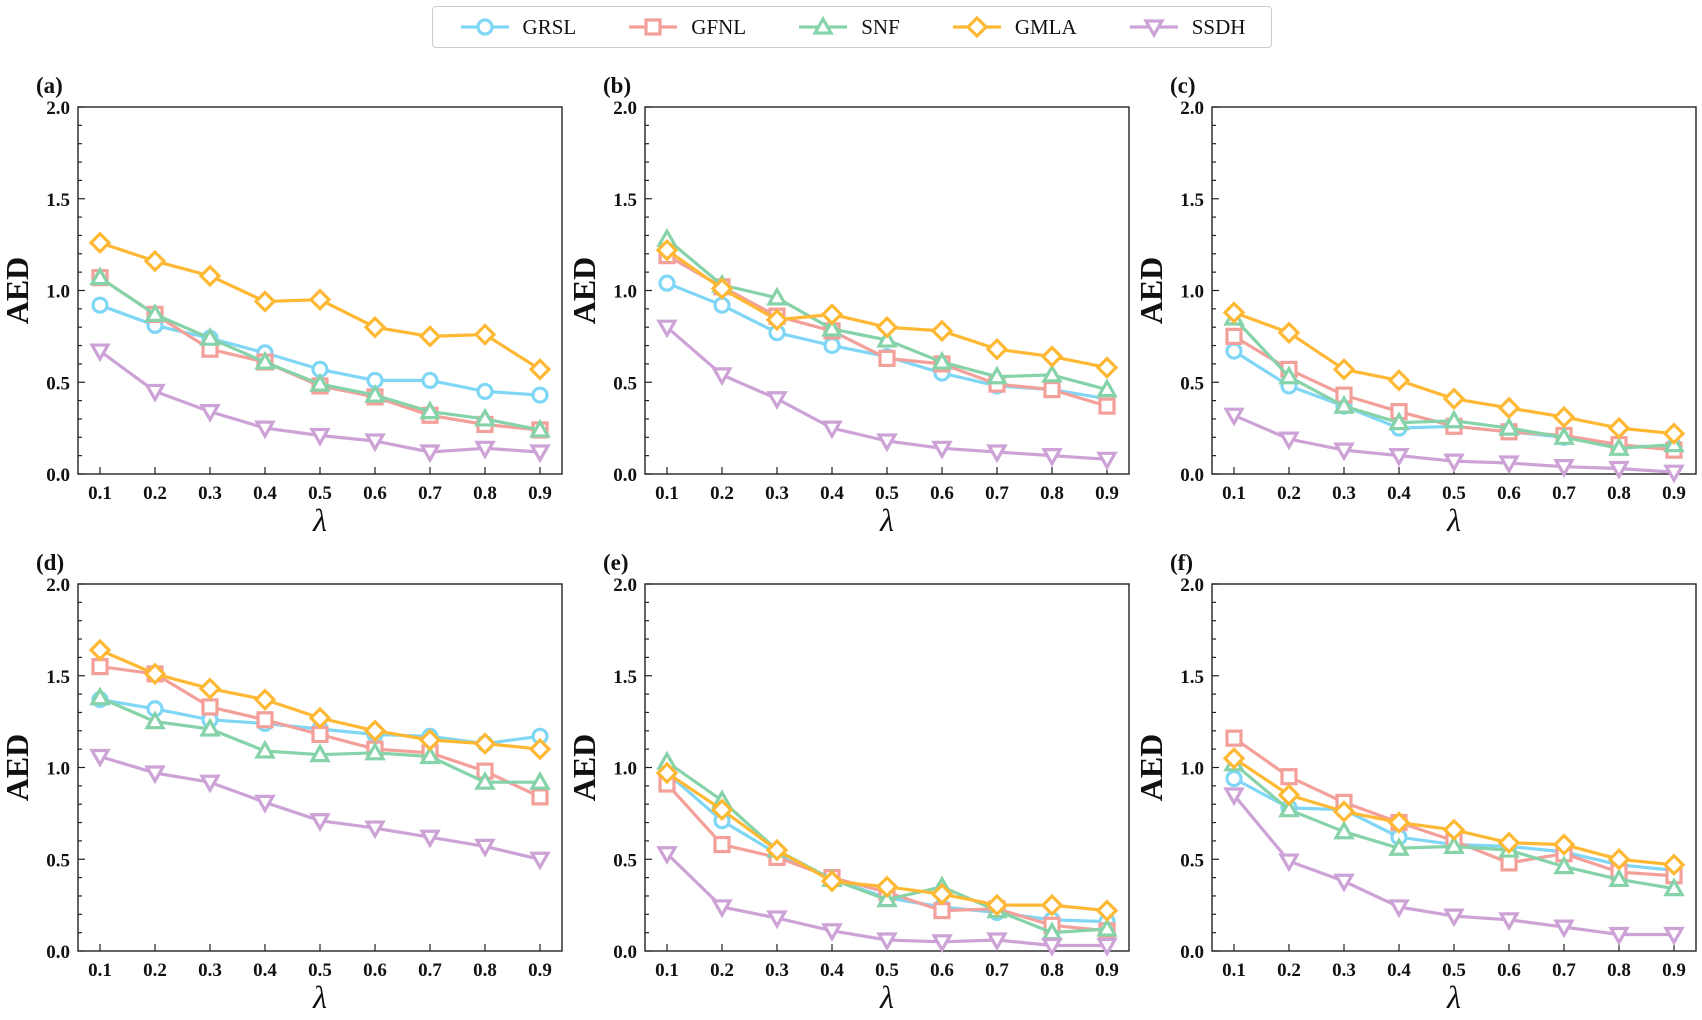 This screenshot has height=1020, width=1702. I want to click on x-axis-label: λ, so click(319, 997).